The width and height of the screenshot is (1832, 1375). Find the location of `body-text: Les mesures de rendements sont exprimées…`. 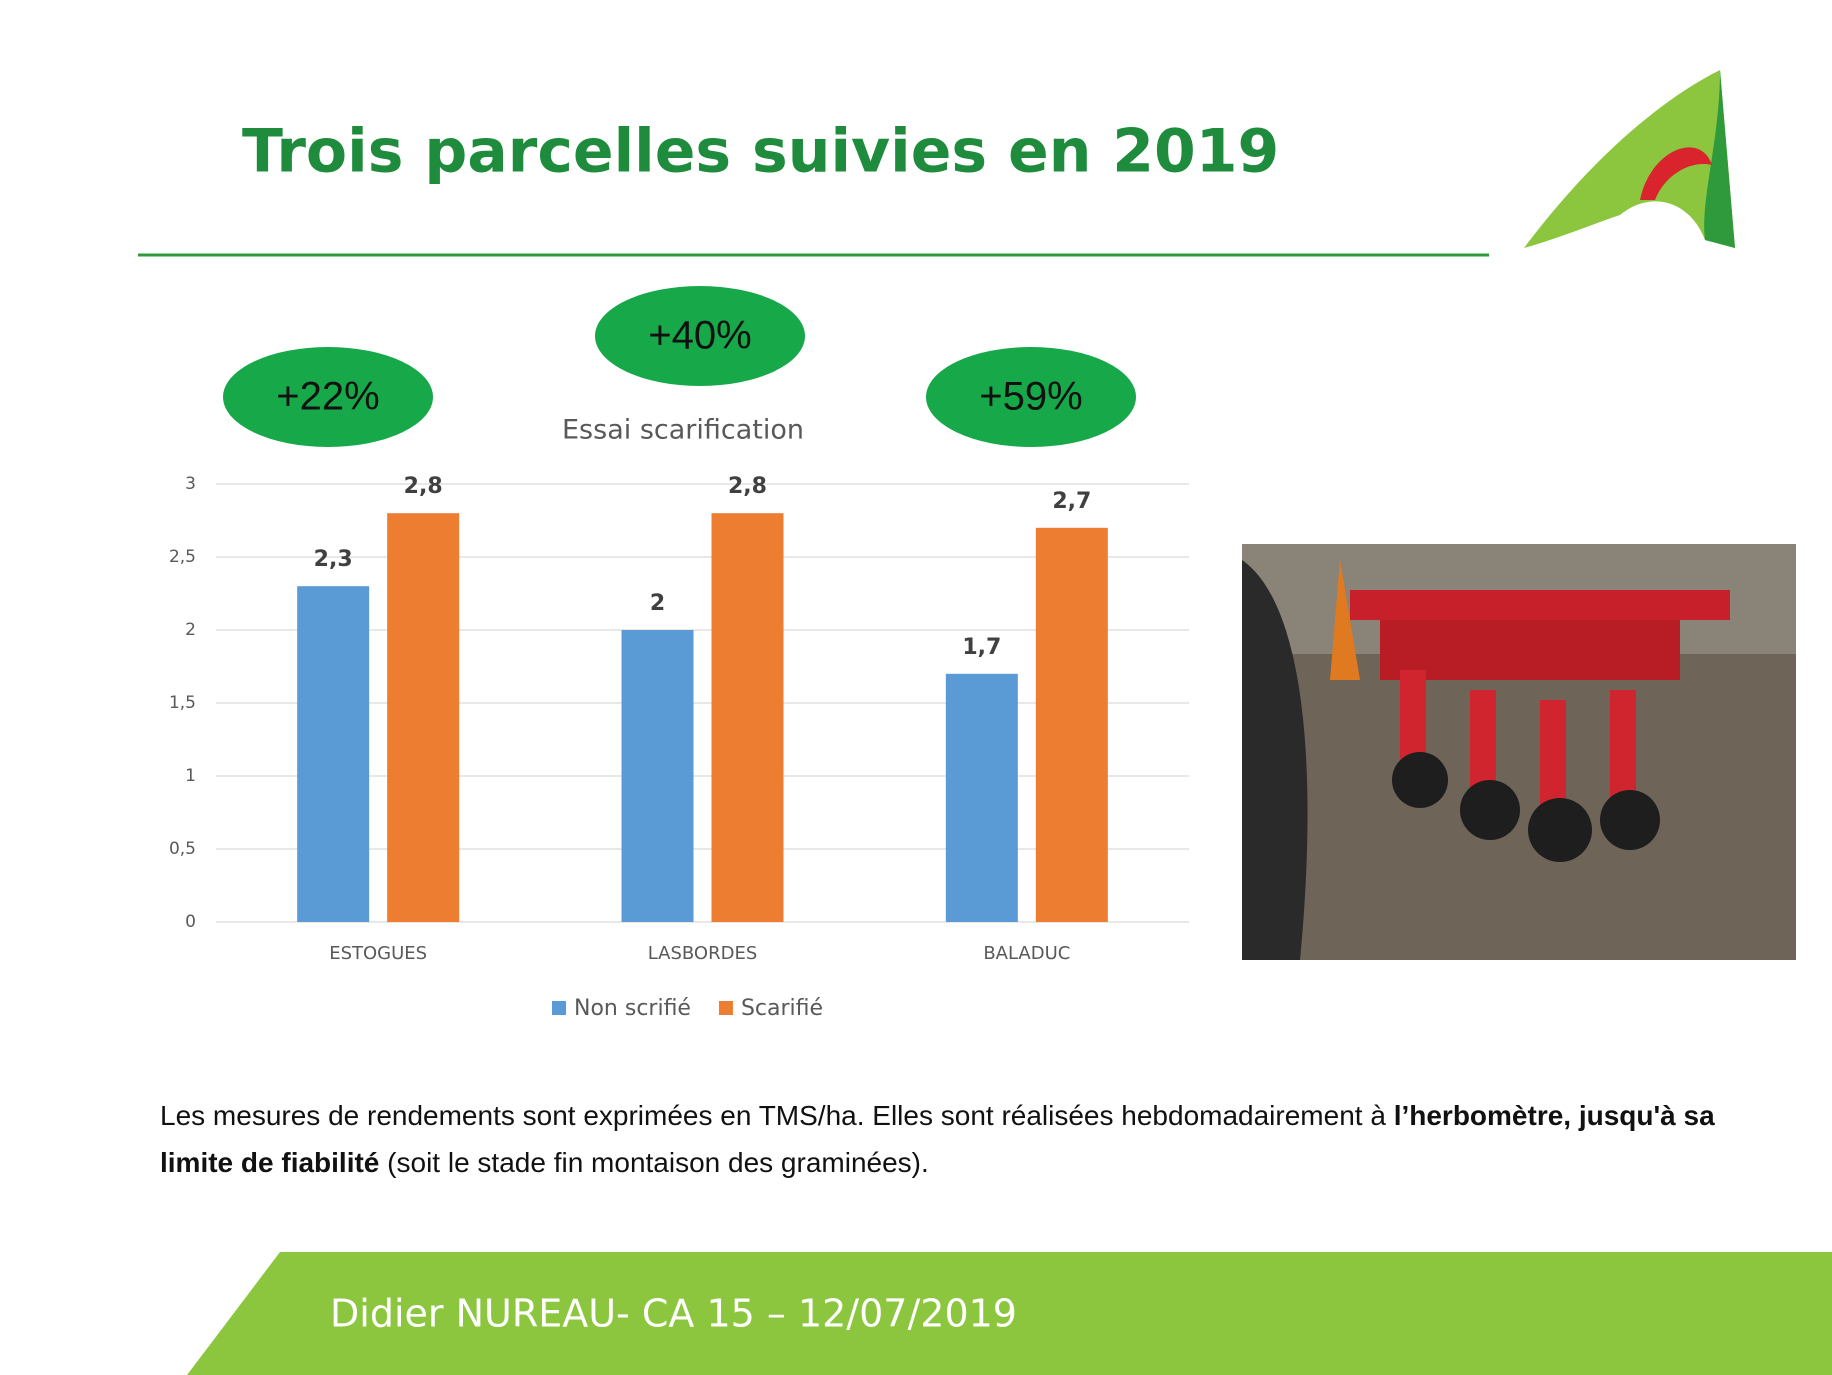

body-text: Les mesures de rendements sont exprimées… is located at coordinates (970, 1139).